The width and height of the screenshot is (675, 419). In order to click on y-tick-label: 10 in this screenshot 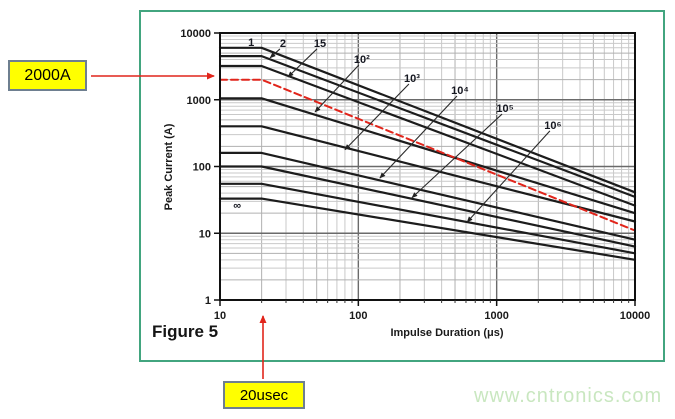, I will do `click(205, 234)`.